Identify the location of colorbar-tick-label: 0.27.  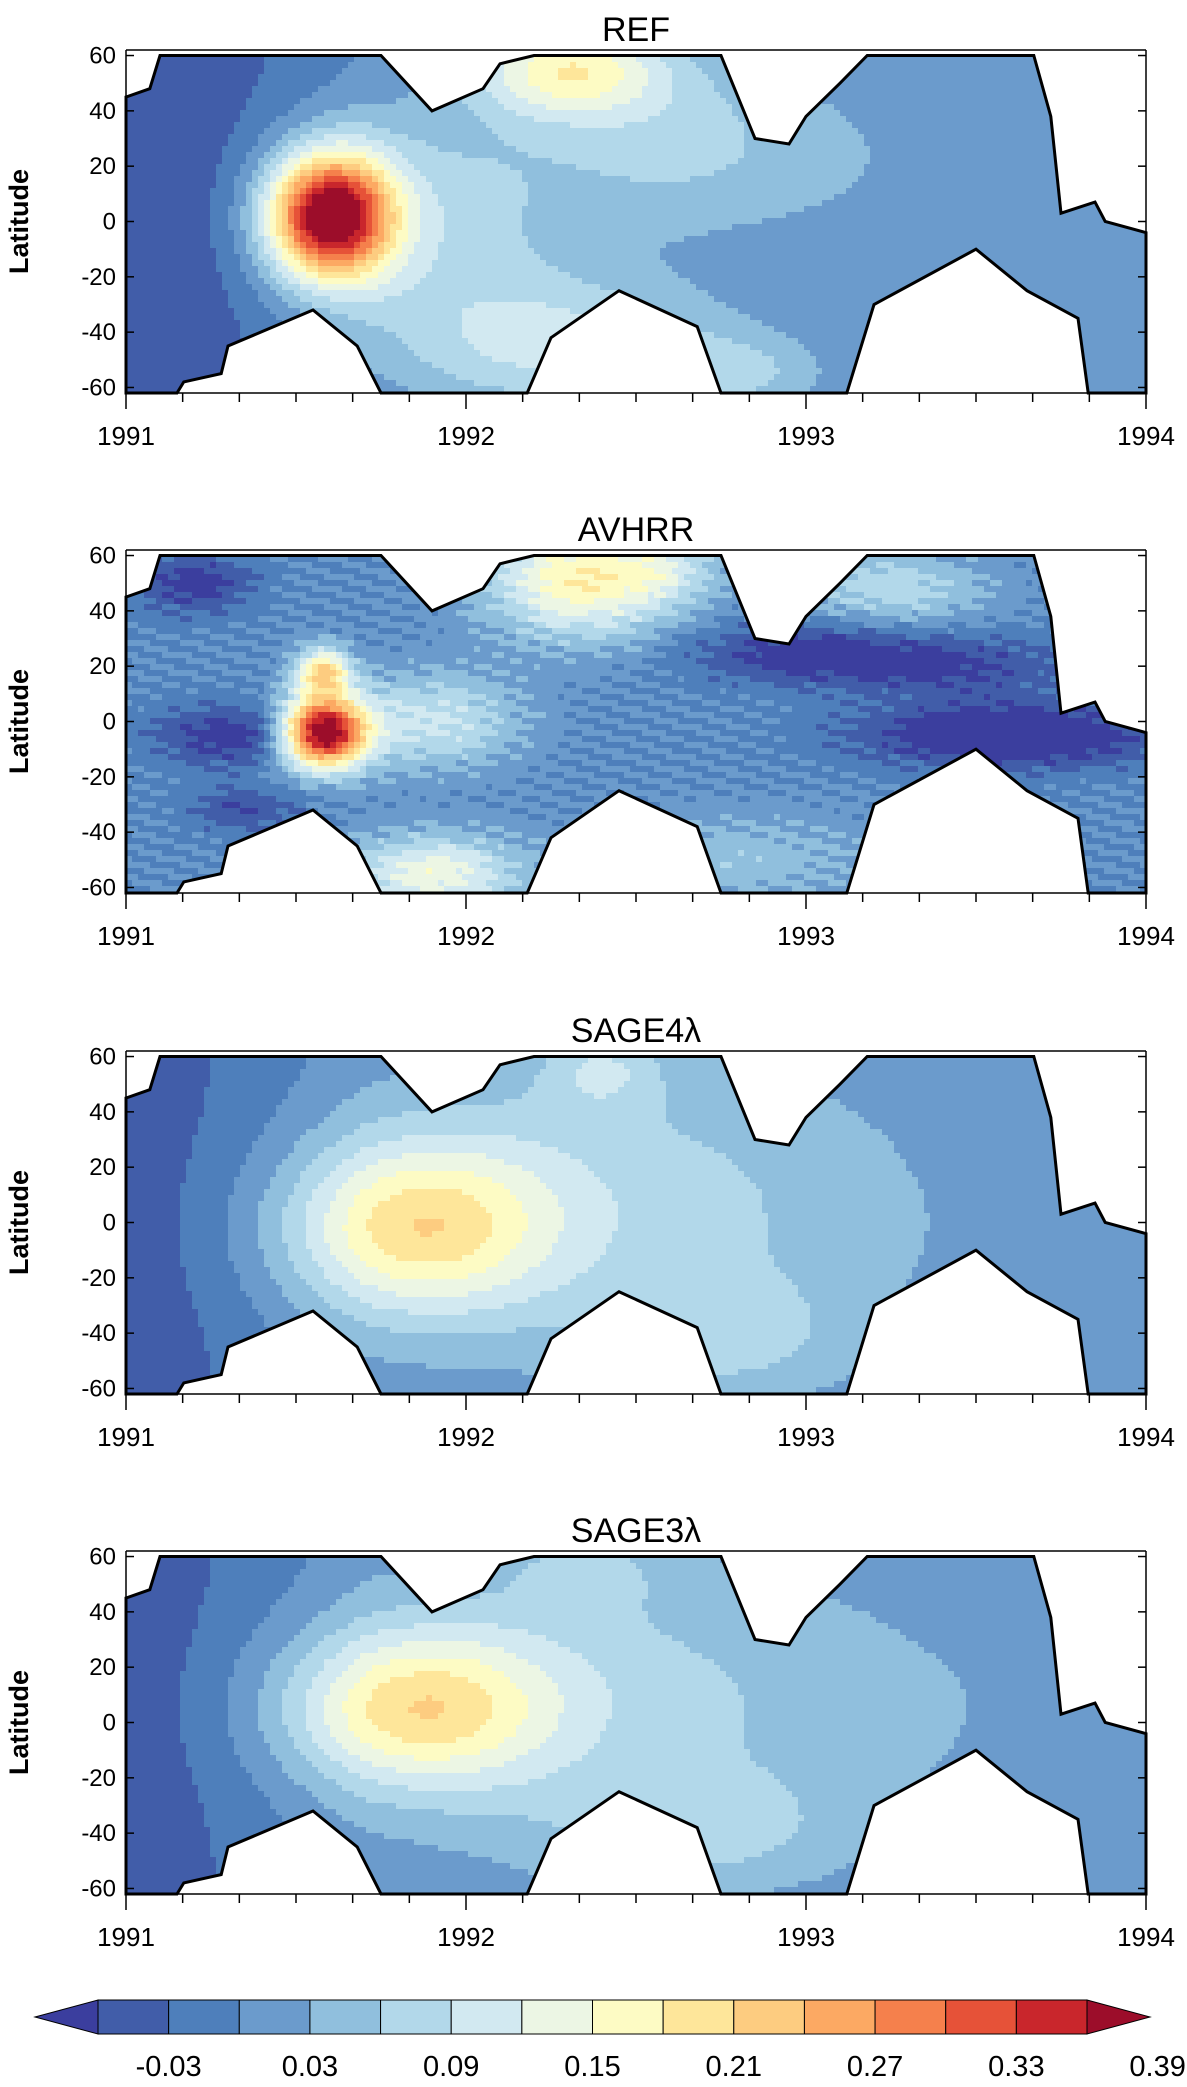
(875, 2067).